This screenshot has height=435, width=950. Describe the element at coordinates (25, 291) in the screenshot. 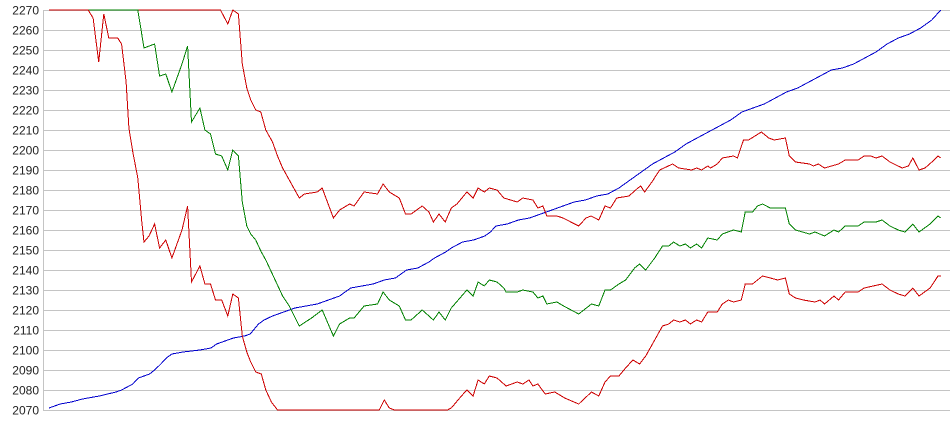

I see `y-tick-label: 2130` at that location.